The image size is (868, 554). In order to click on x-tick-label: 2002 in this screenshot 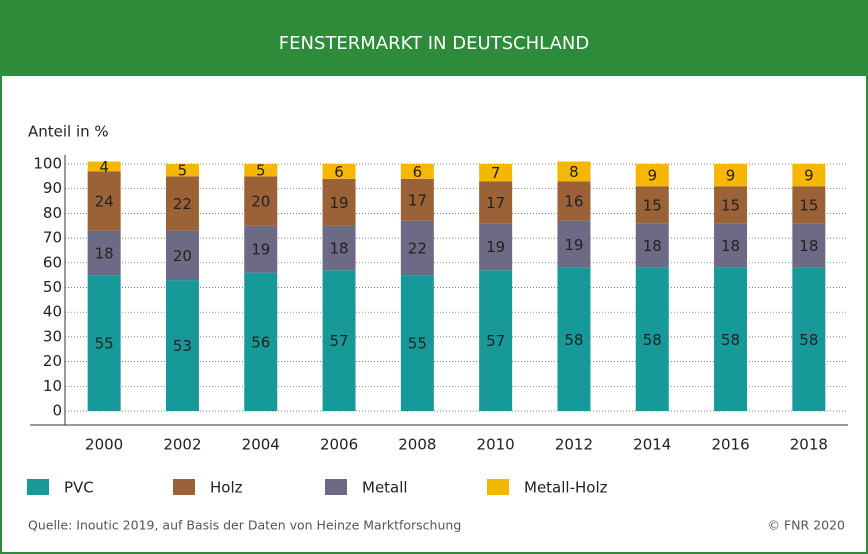, I will do `click(182, 445)`.